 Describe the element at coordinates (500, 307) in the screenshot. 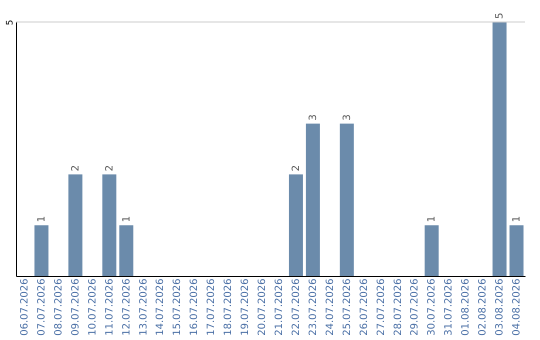

I see `x-tick-label: 03.08.2026` at that location.